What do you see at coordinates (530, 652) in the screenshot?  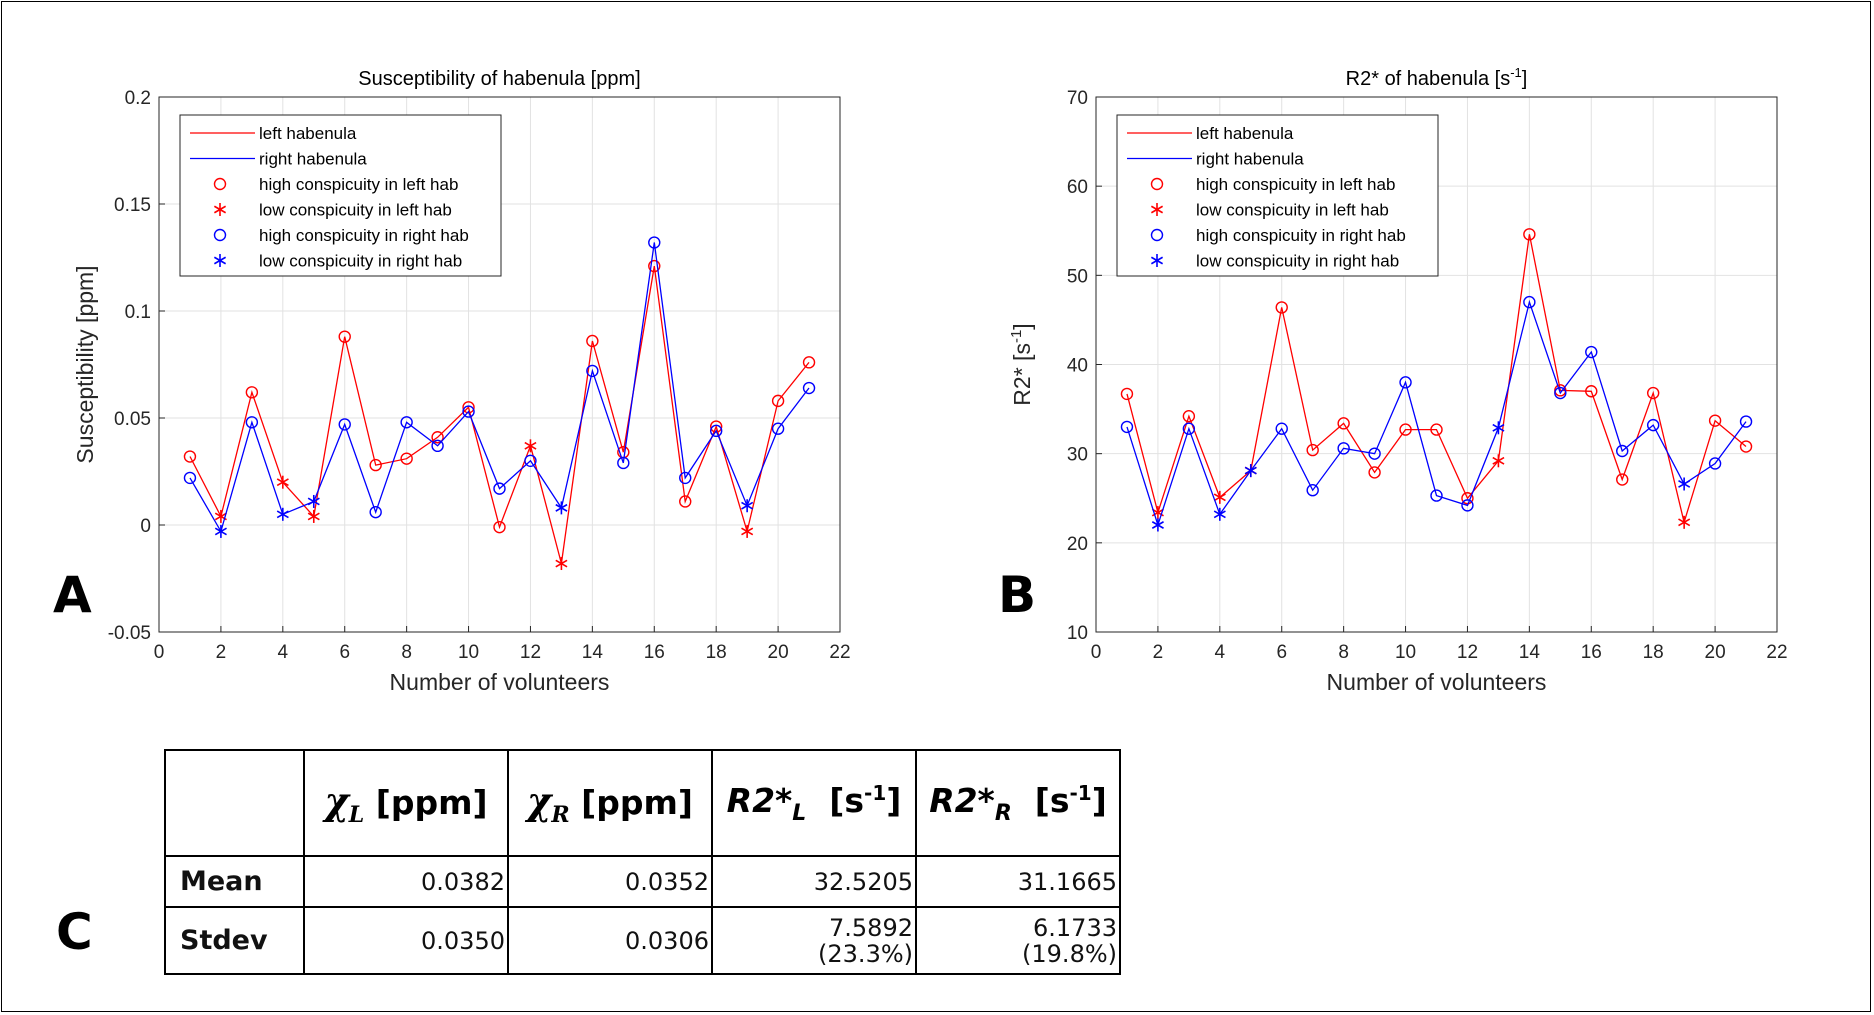 I see `x-tick-label: 12` at bounding box center [530, 652].